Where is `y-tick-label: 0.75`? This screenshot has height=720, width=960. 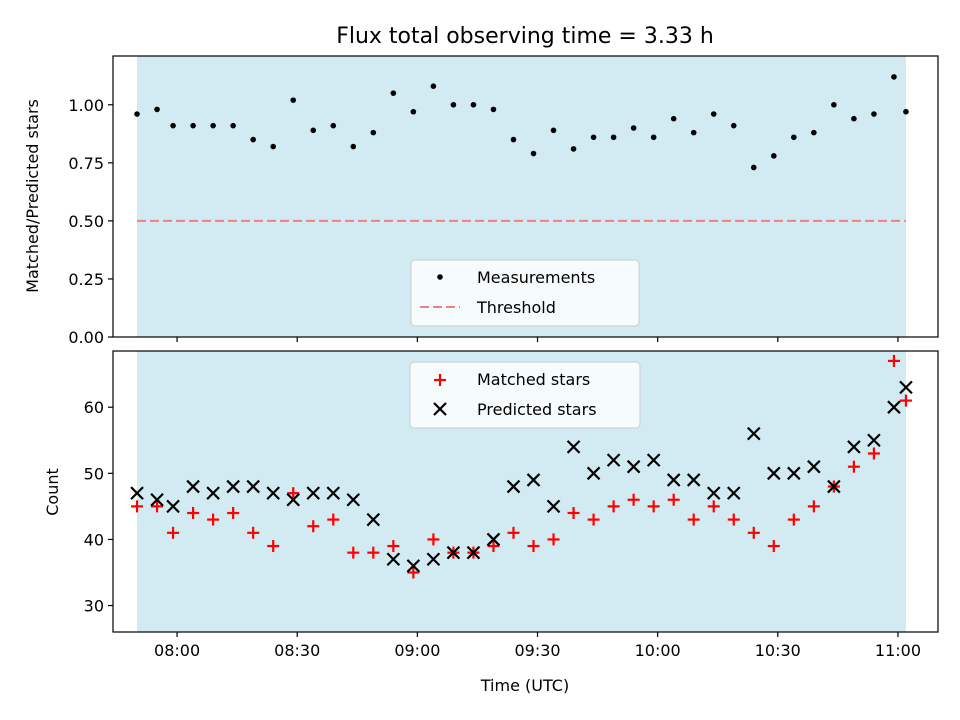
y-tick-label: 0.75 is located at coordinates (86, 163).